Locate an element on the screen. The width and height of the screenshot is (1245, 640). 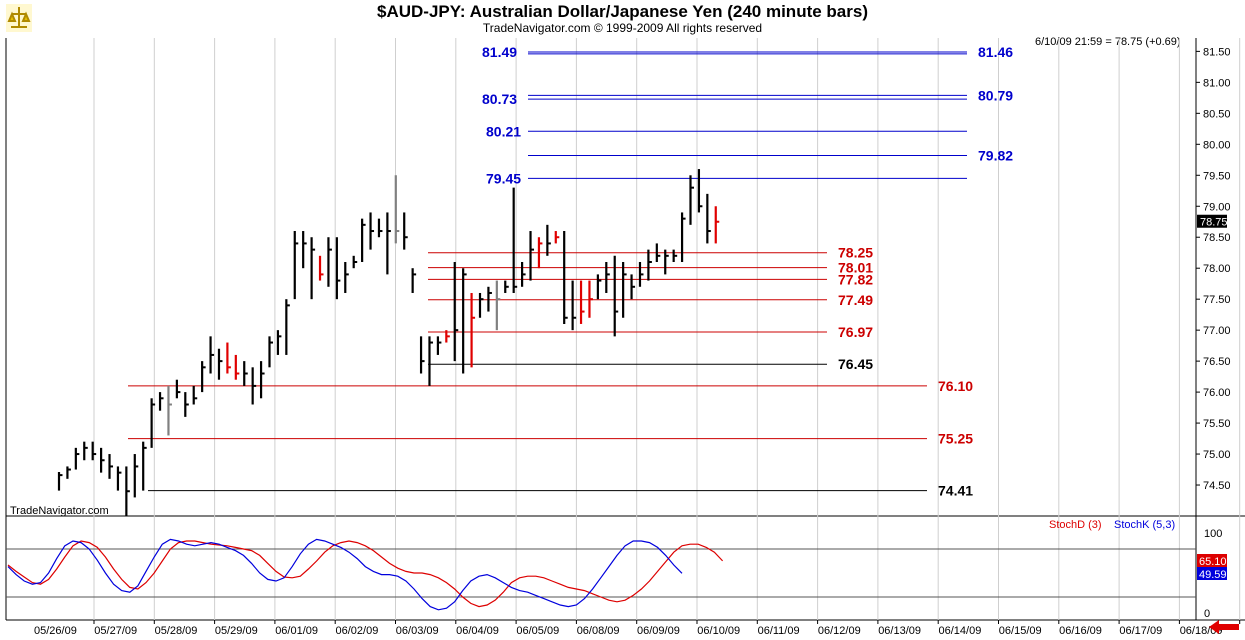
last-price-box is located at coordinates (1212, 221).